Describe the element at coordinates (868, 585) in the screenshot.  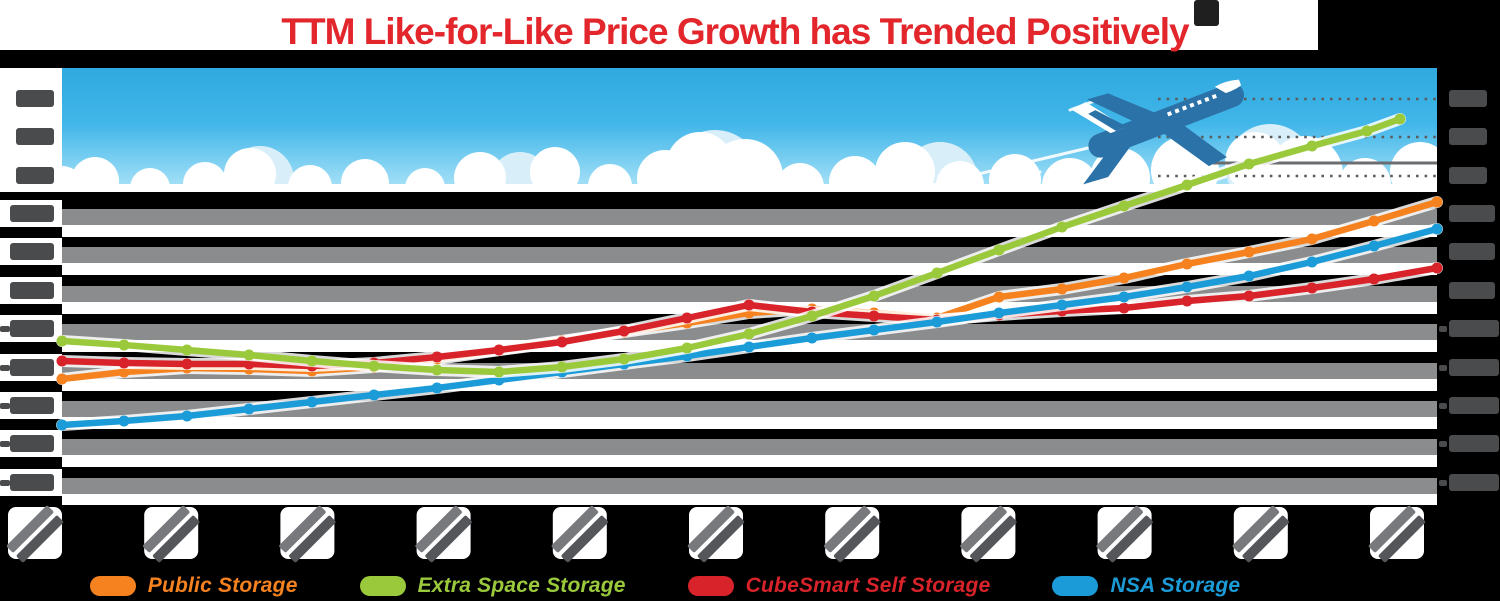
I see `legend-label: CubeSmart Self Storage` at that location.